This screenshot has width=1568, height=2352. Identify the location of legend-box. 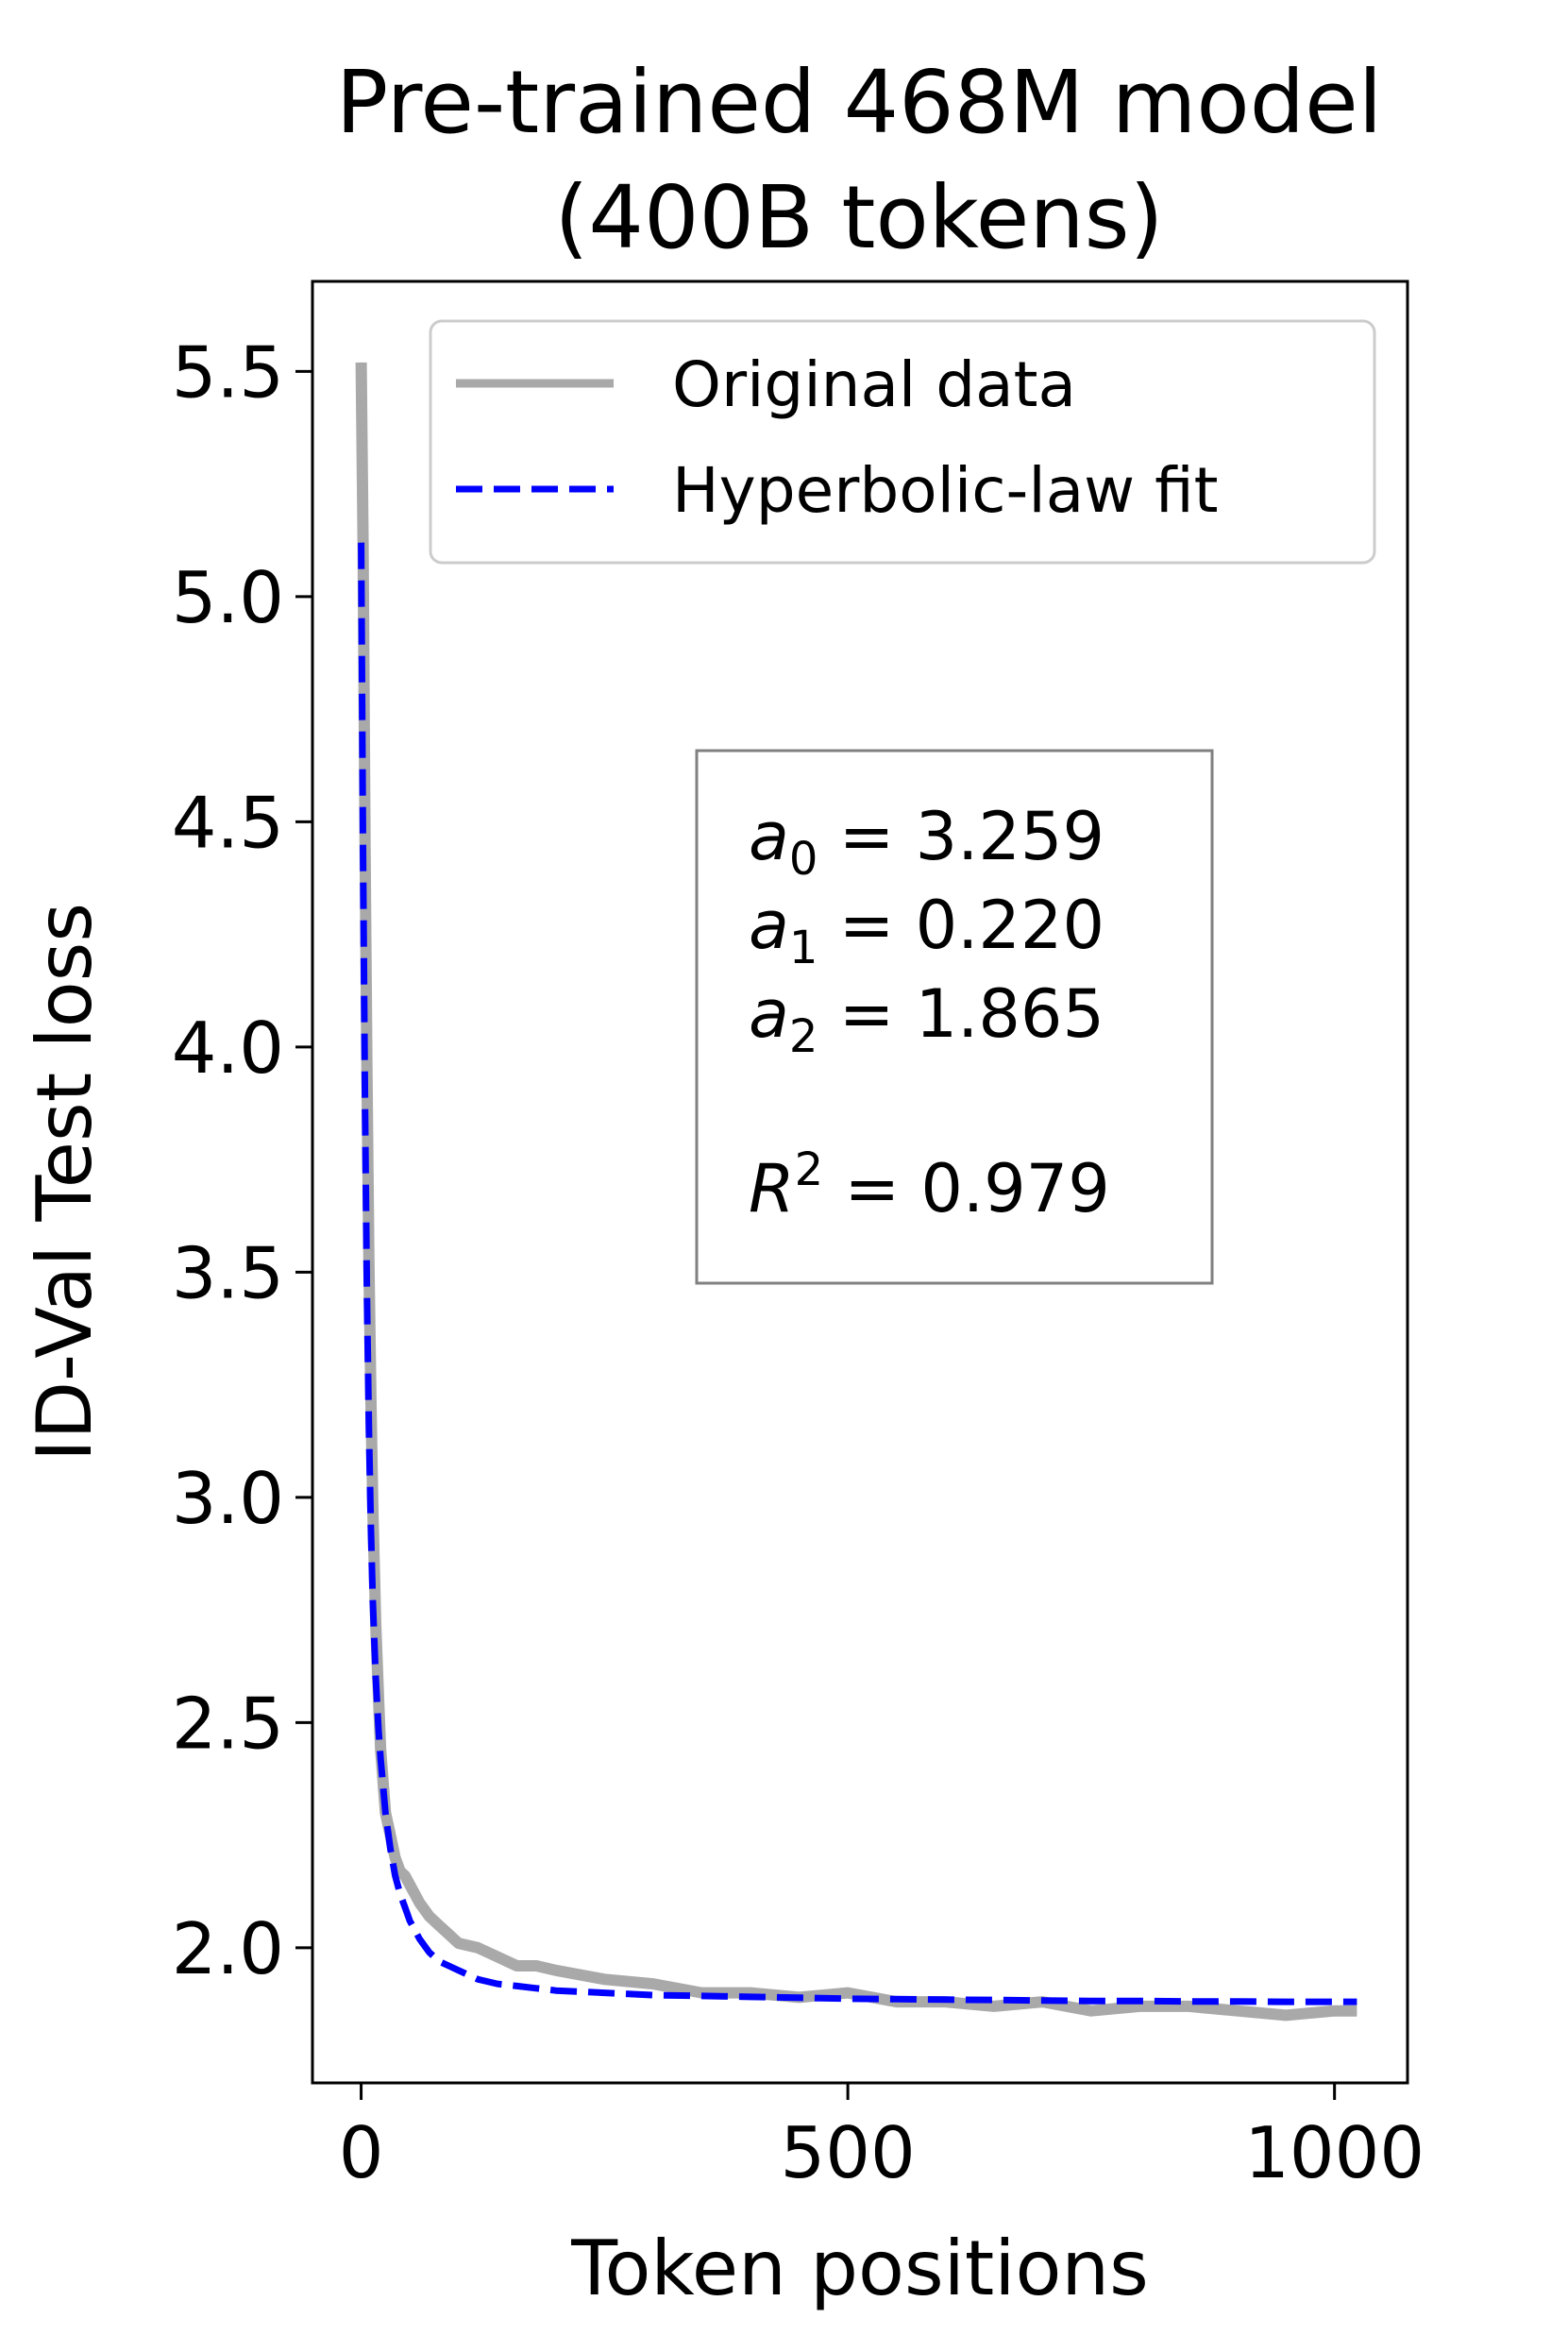
(902, 442).